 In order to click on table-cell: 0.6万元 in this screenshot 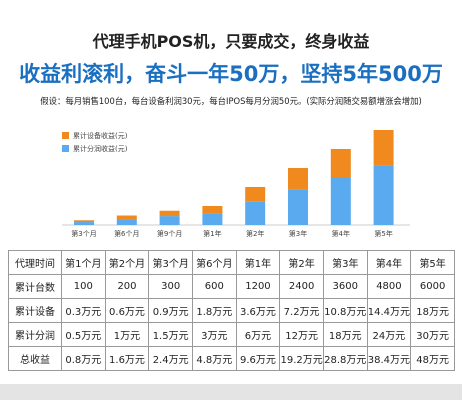, I will do `click(127, 310)`.